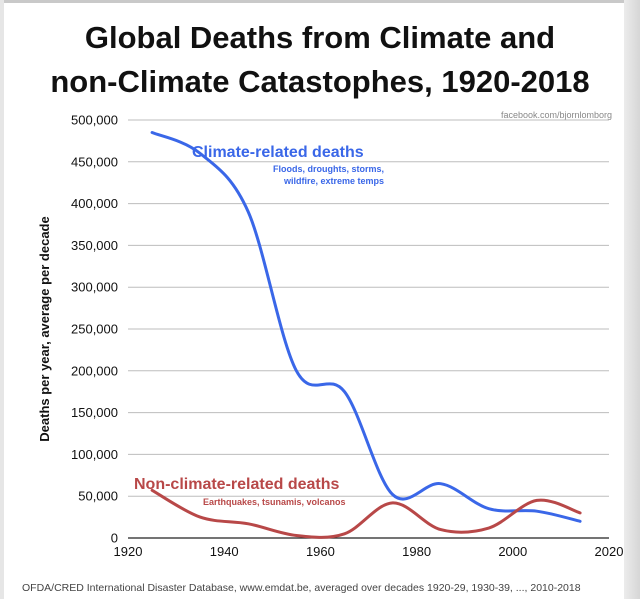  I want to click on frame-top-edge, so click(320, 1).